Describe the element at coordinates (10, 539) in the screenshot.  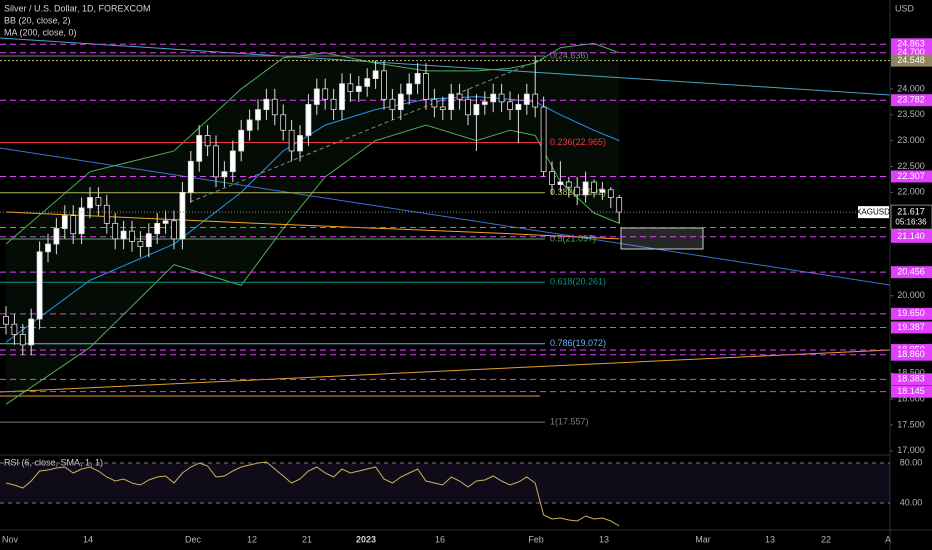
I see `x-tick-label: Nov` at that location.